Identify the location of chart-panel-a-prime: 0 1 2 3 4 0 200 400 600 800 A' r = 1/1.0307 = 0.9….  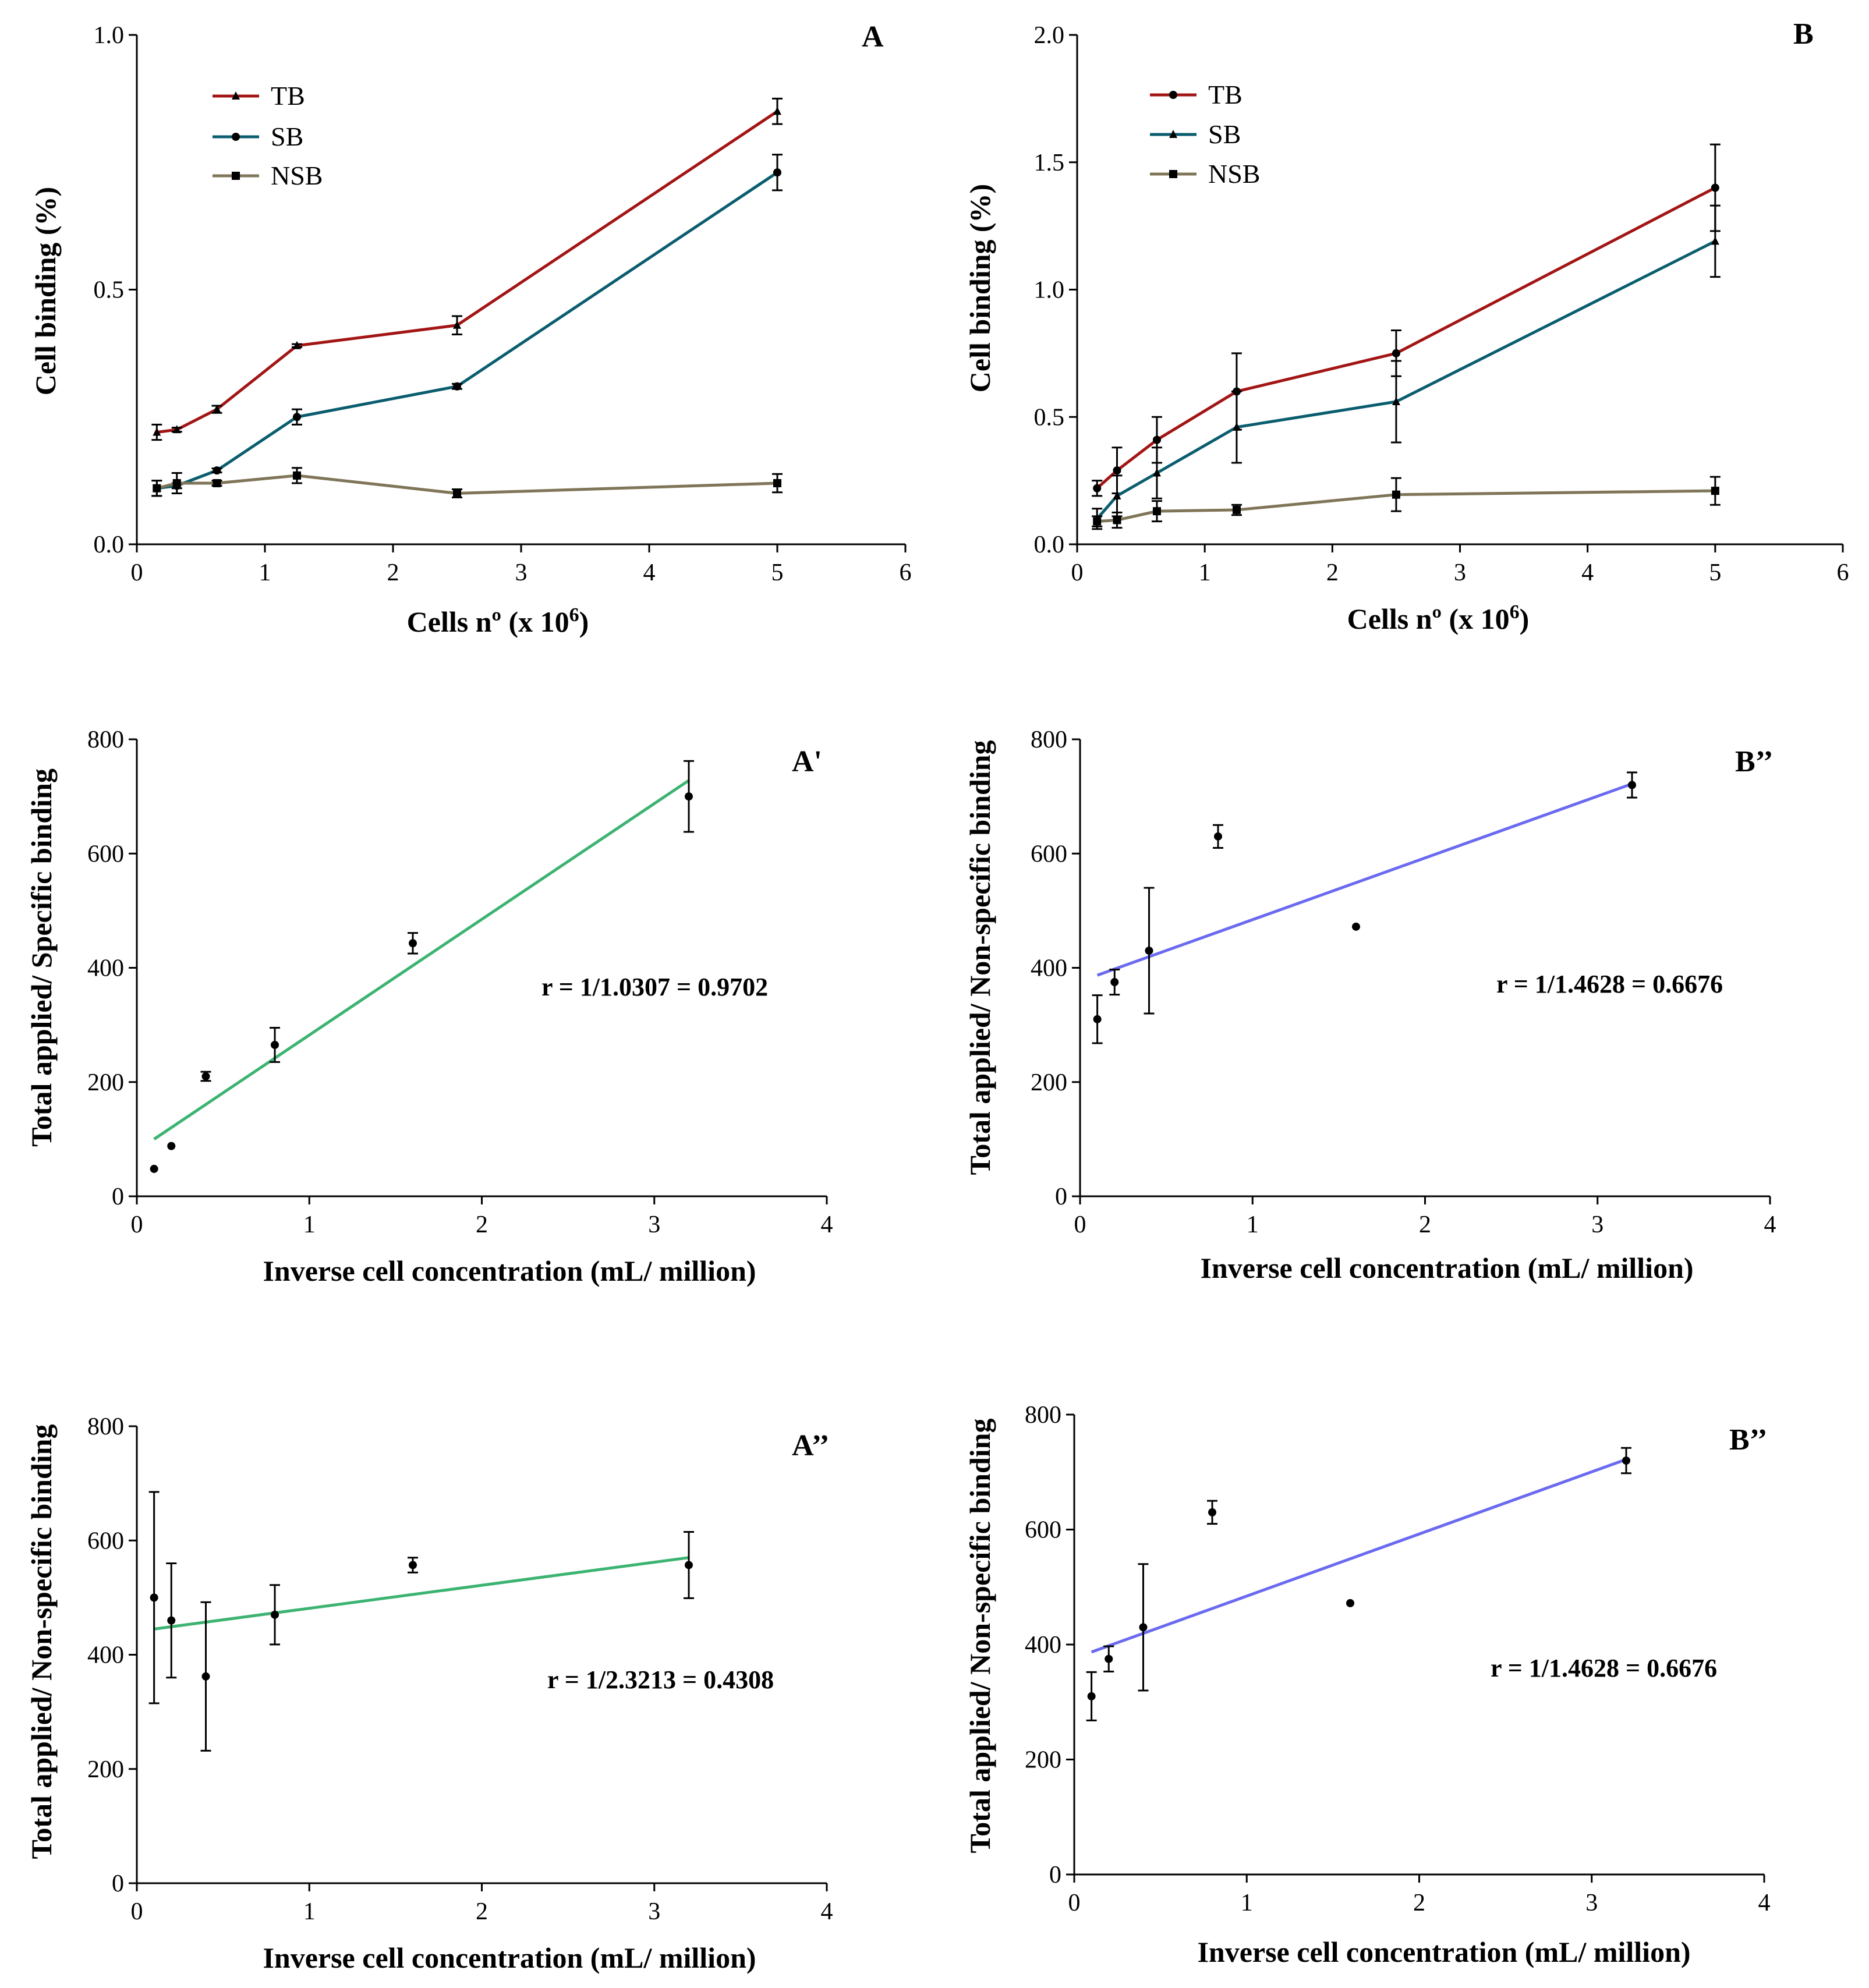
(429, 1007).